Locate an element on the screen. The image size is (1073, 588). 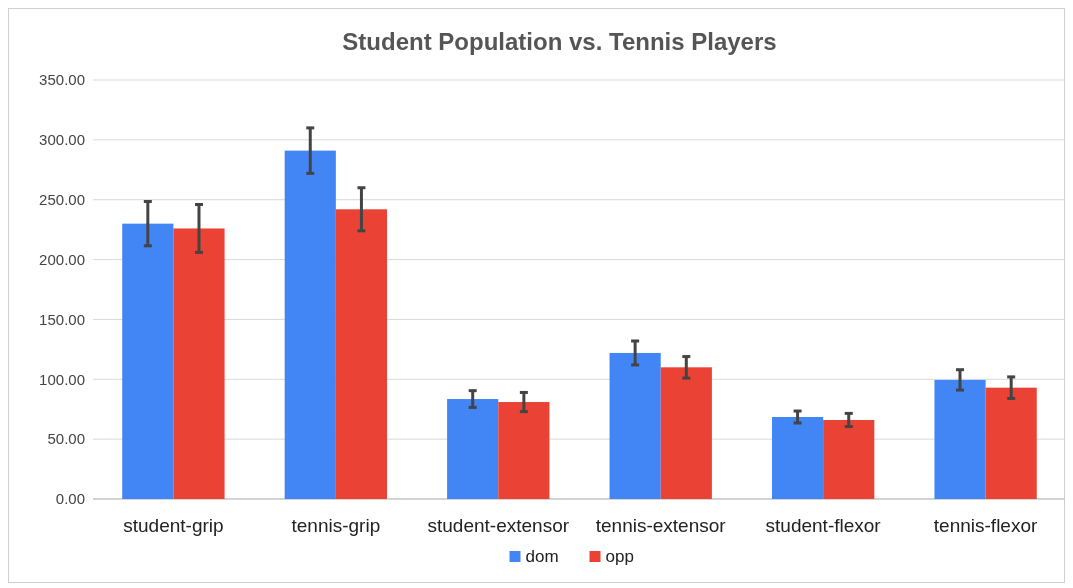
legend-label: dom is located at coordinates (542, 556).